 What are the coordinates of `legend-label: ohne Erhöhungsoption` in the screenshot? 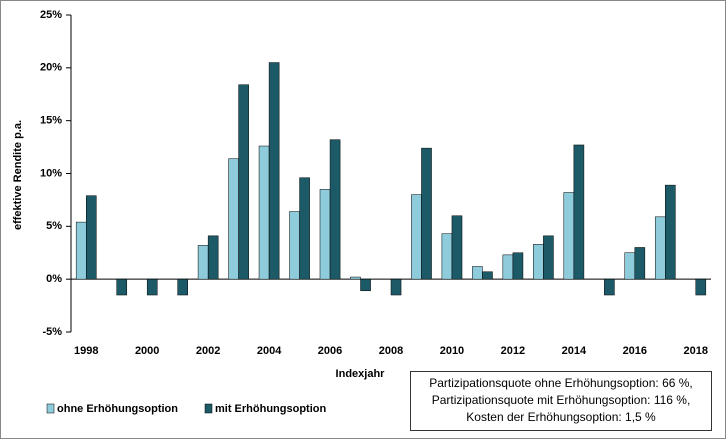 It's located at (117, 409).